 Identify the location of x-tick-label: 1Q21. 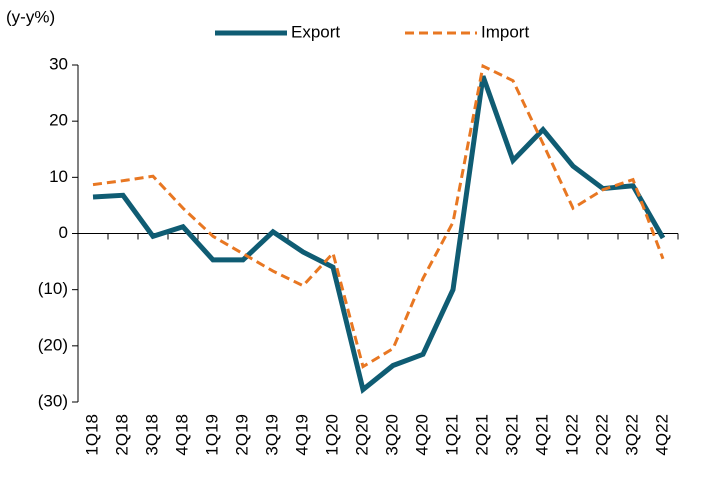
(451, 435).